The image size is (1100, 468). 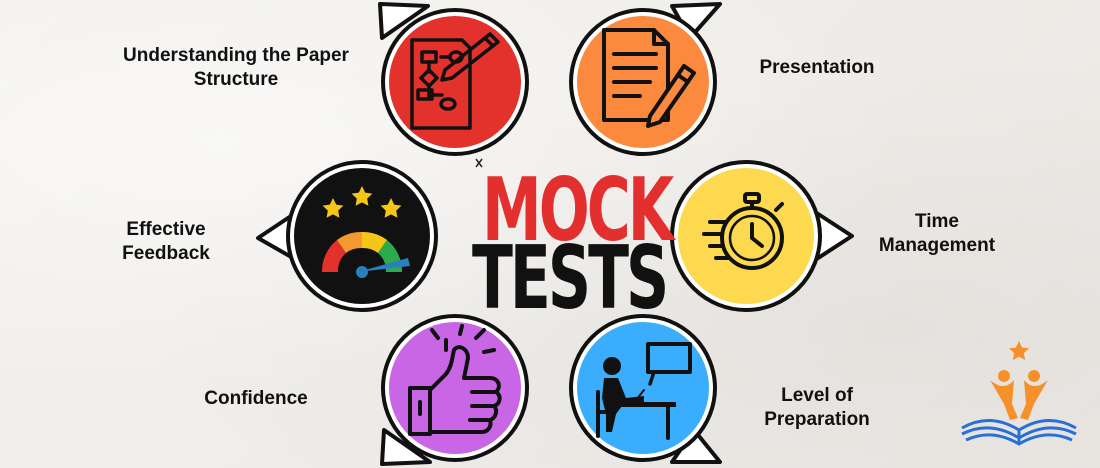 What do you see at coordinates (817, 67) in the screenshot?
I see `label-presentation: Presentation` at bounding box center [817, 67].